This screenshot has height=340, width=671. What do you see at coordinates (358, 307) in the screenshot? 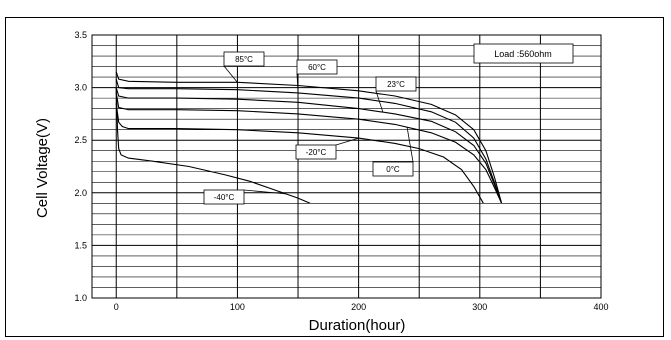
I see `x-tick-label: 200` at bounding box center [358, 307].